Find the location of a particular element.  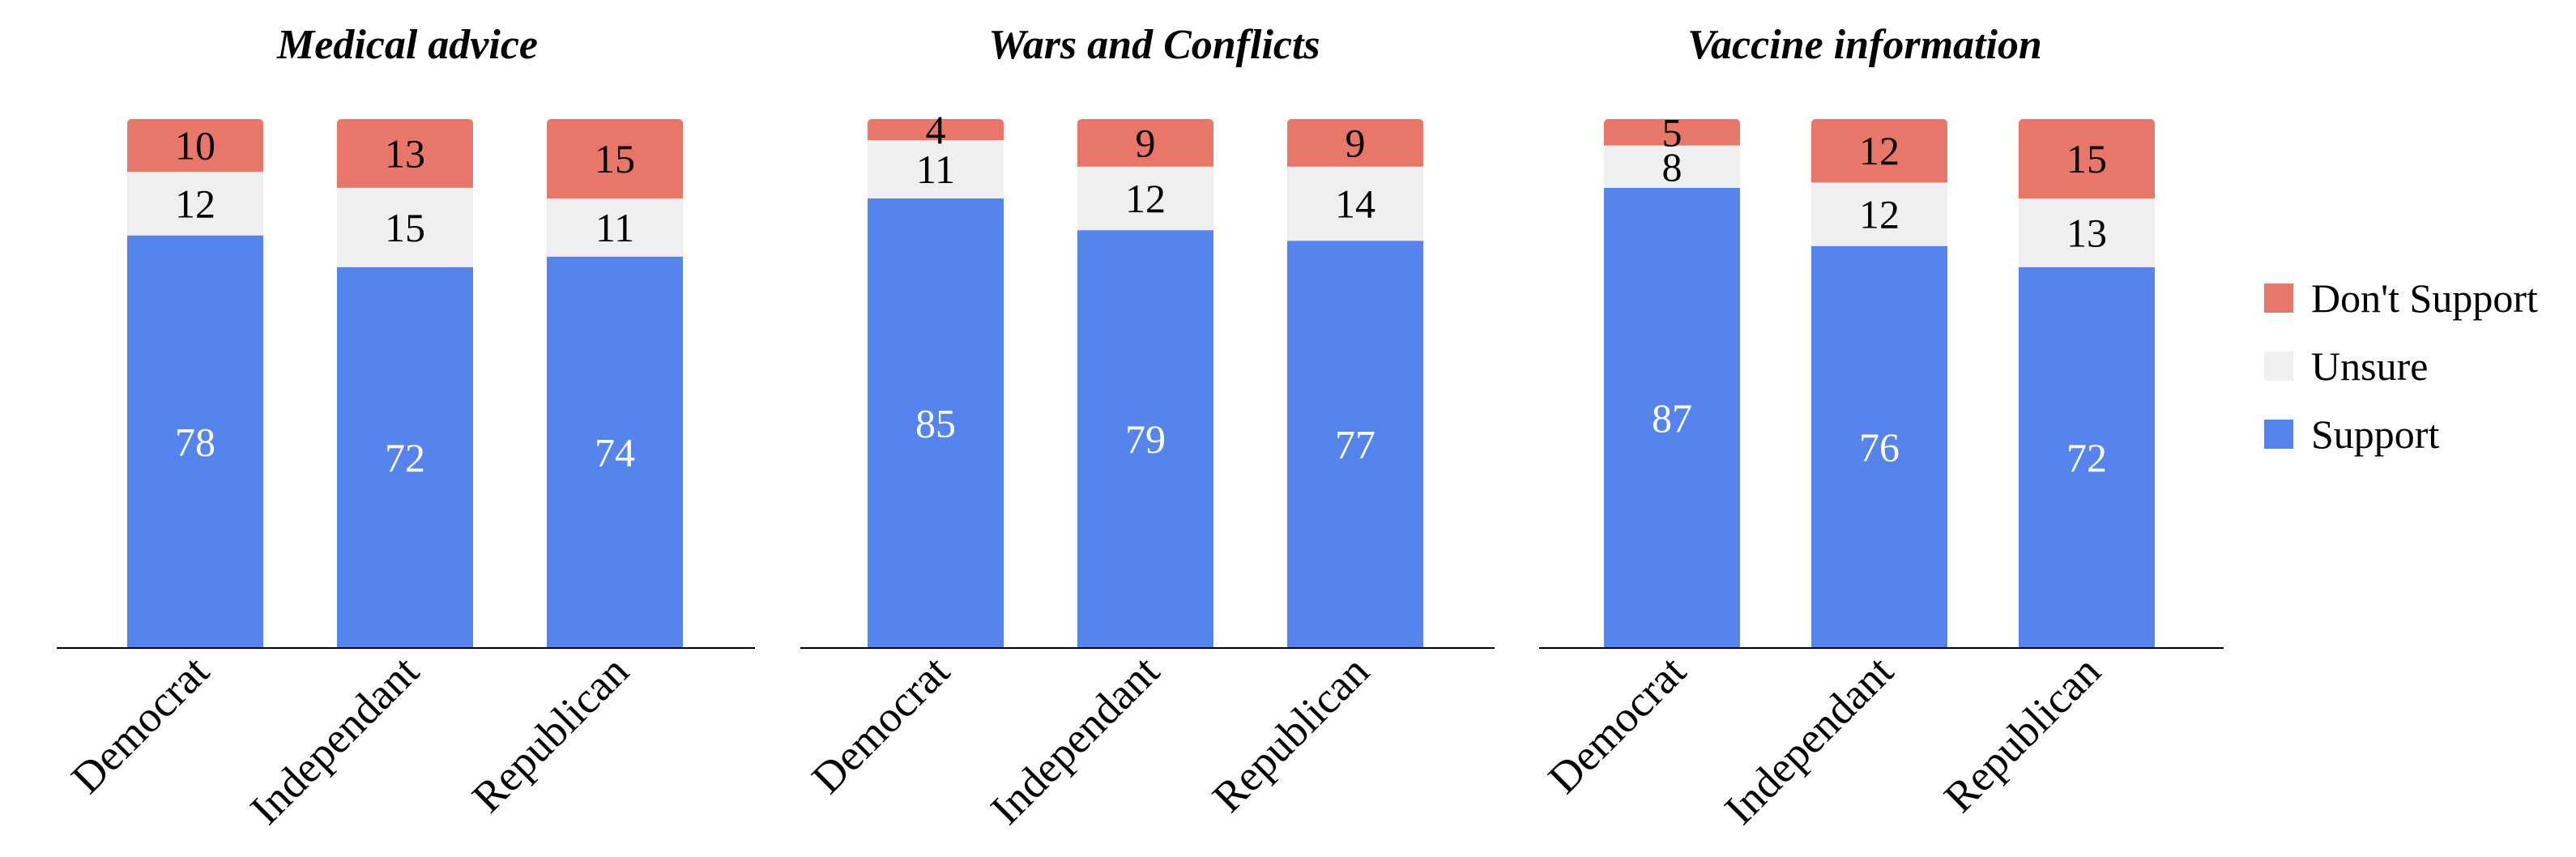

data-label-don-t-support: 5 is located at coordinates (1673, 132).